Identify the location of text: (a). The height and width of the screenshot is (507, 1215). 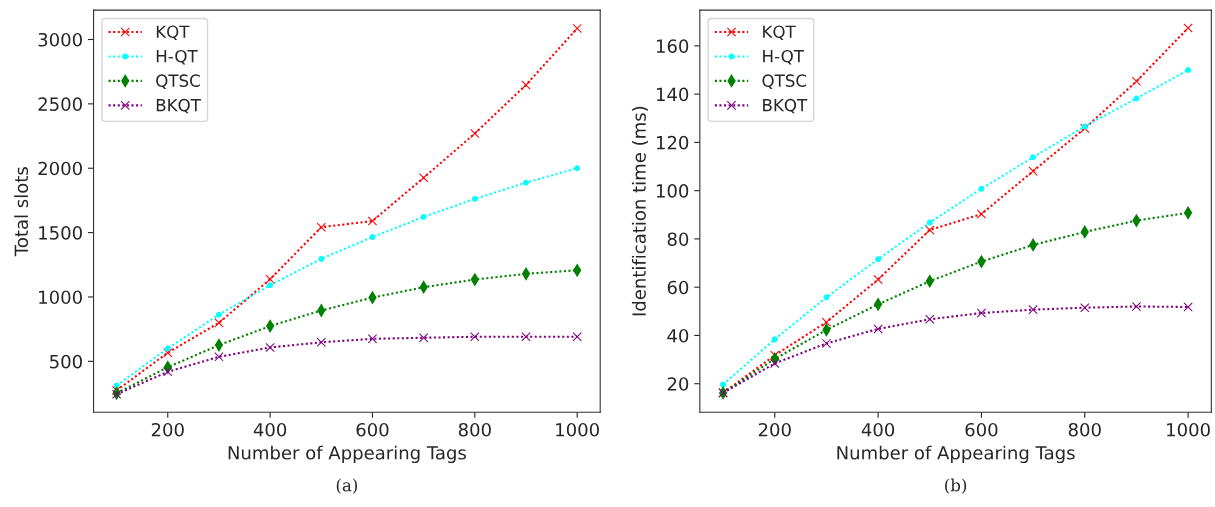
(347, 486).